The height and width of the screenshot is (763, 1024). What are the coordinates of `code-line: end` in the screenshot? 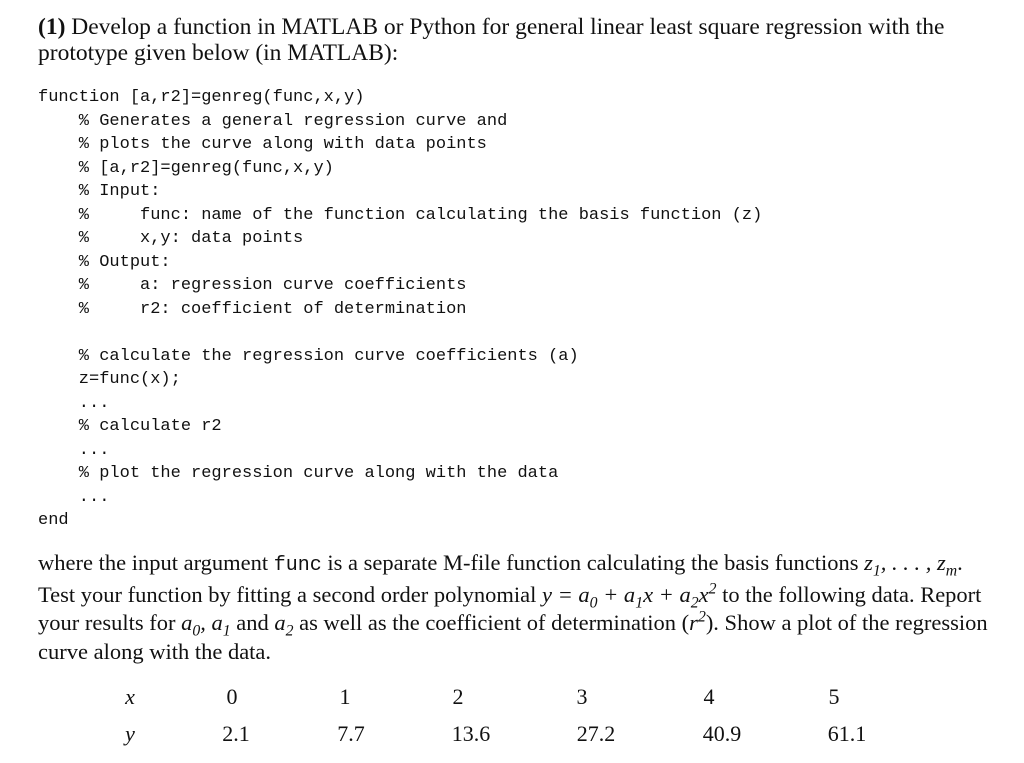 It's located at (53, 520).